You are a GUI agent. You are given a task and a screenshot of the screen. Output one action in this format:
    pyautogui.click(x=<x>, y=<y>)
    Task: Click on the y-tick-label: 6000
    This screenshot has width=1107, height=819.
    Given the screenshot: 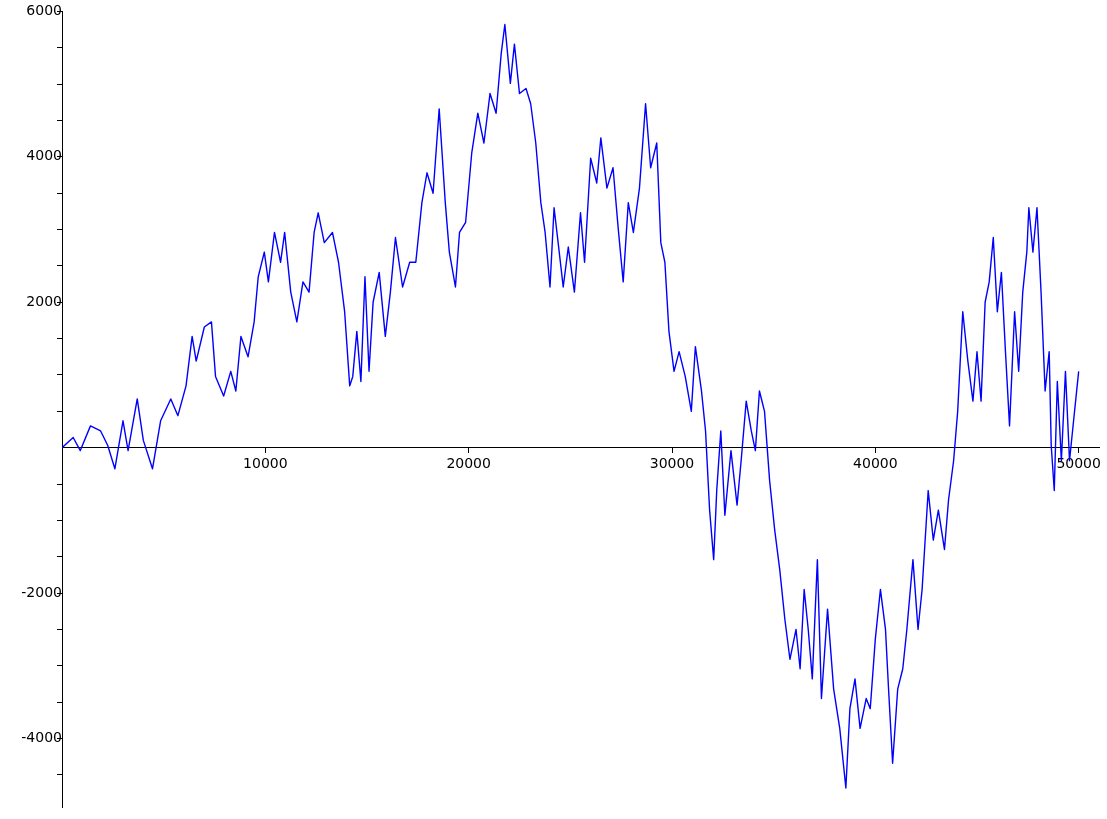 What is the action you would take?
    pyautogui.click(x=44, y=10)
    